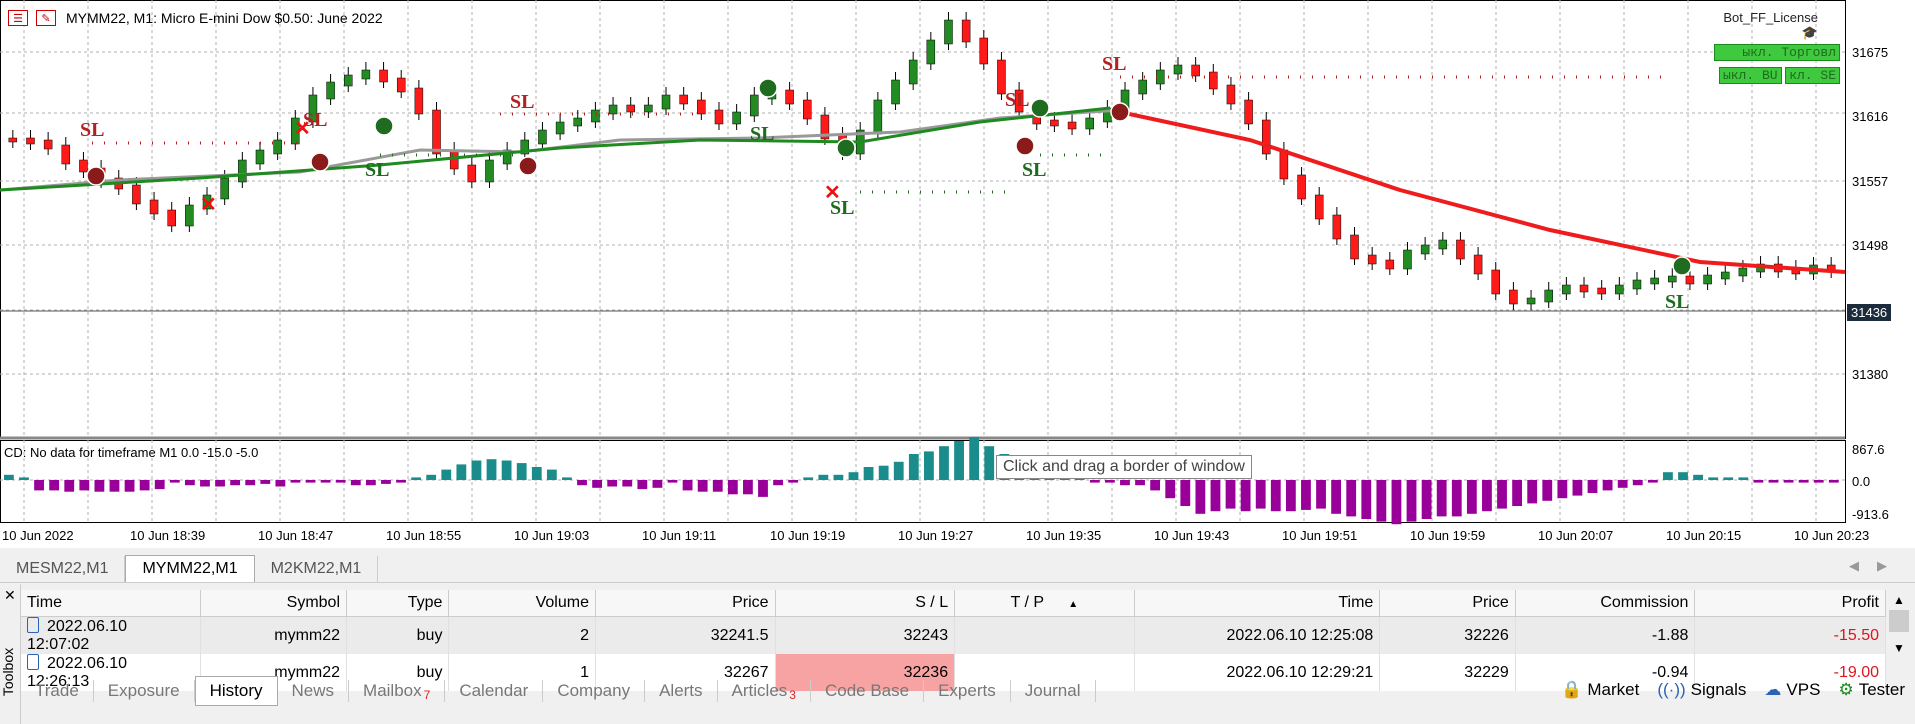 Image resolution: width=1915 pixels, height=724 pixels. Describe the element at coordinates (10, 654) in the screenshot. I see `toolbox-sidebar: ✕ Toolbox` at that location.